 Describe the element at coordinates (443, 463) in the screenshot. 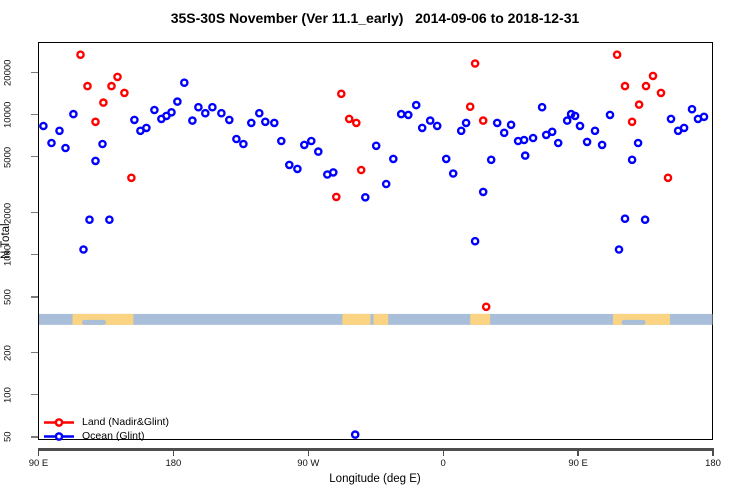

I see `x-tick-label: 0` at that location.